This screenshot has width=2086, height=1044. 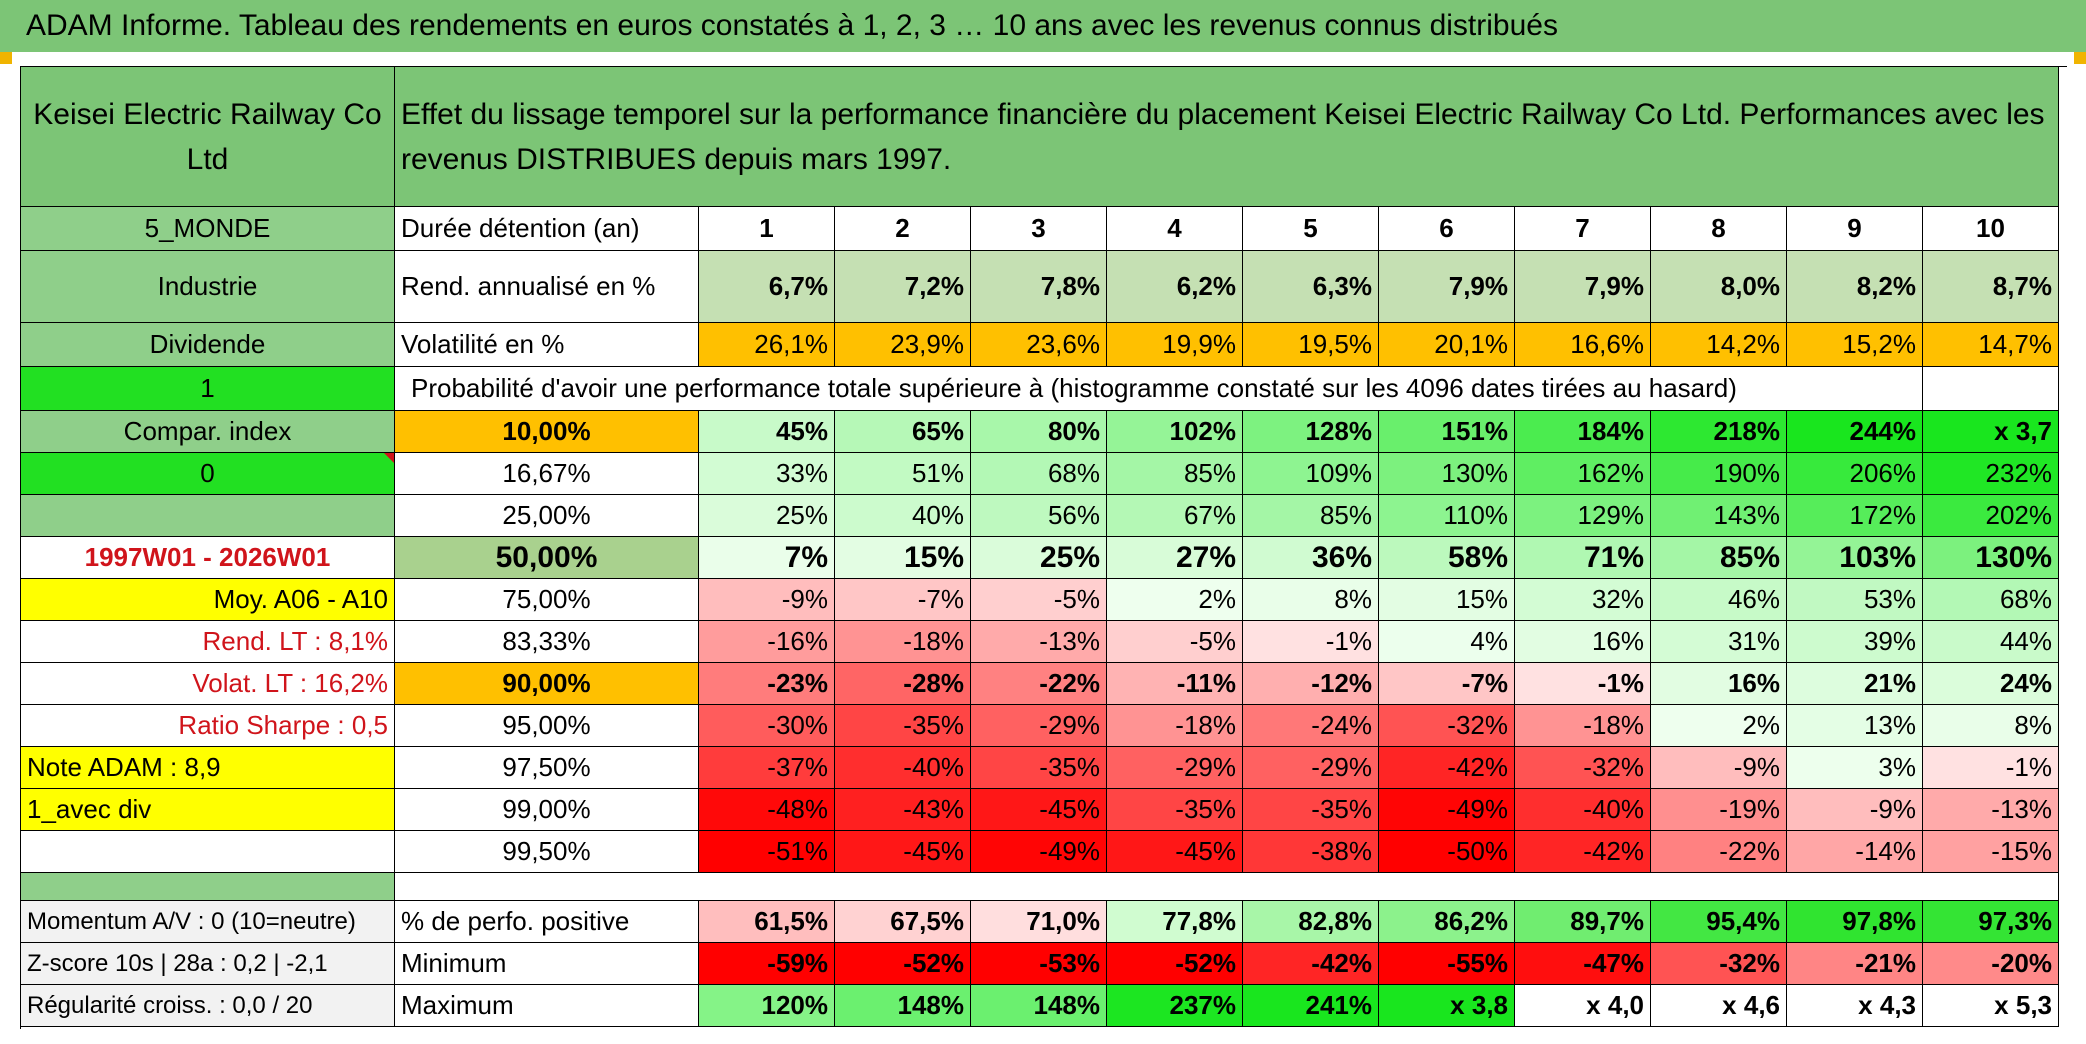 What do you see at coordinates (547, 229) in the screenshot?
I see `duree-label: Durée détention (an)` at bounding box center [547, 229].